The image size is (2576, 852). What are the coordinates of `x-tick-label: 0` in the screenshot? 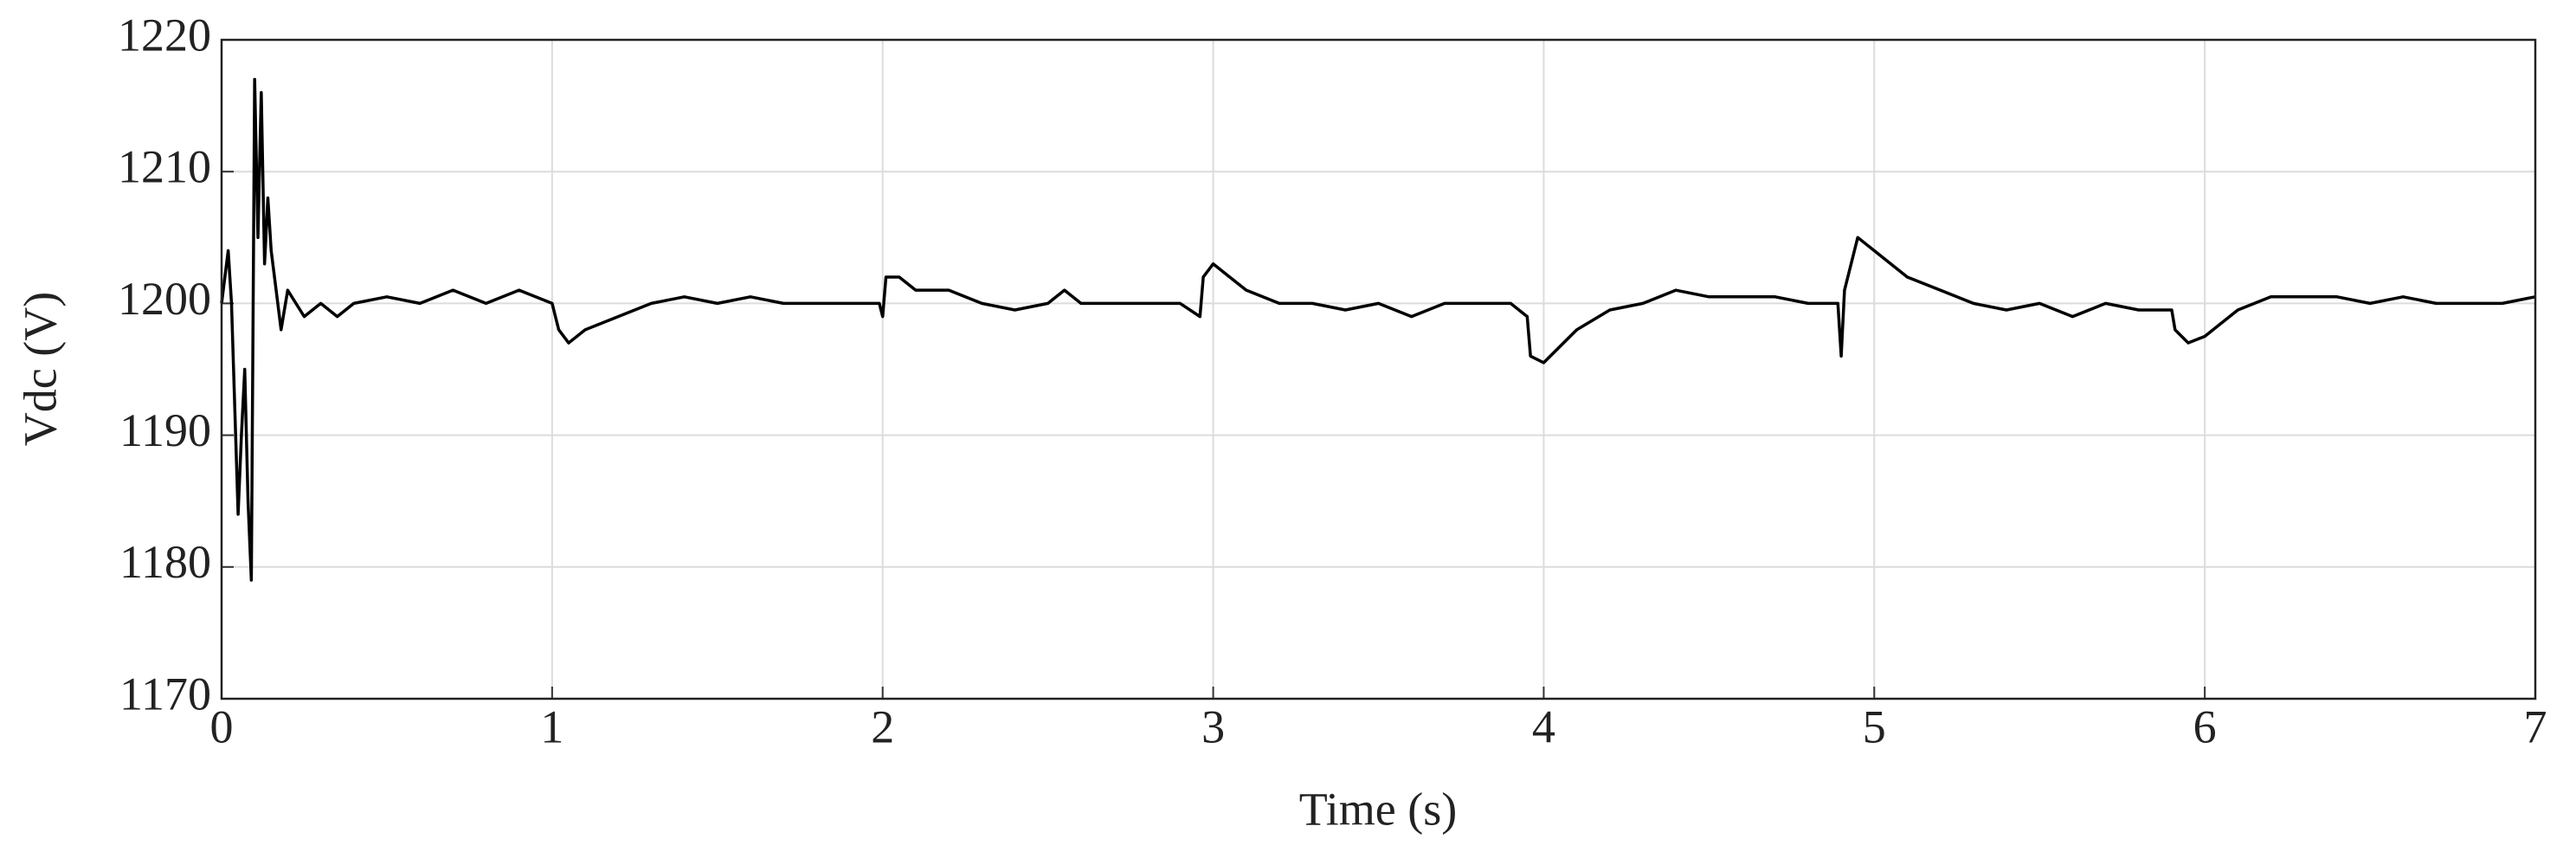 It's located at (222, 726).